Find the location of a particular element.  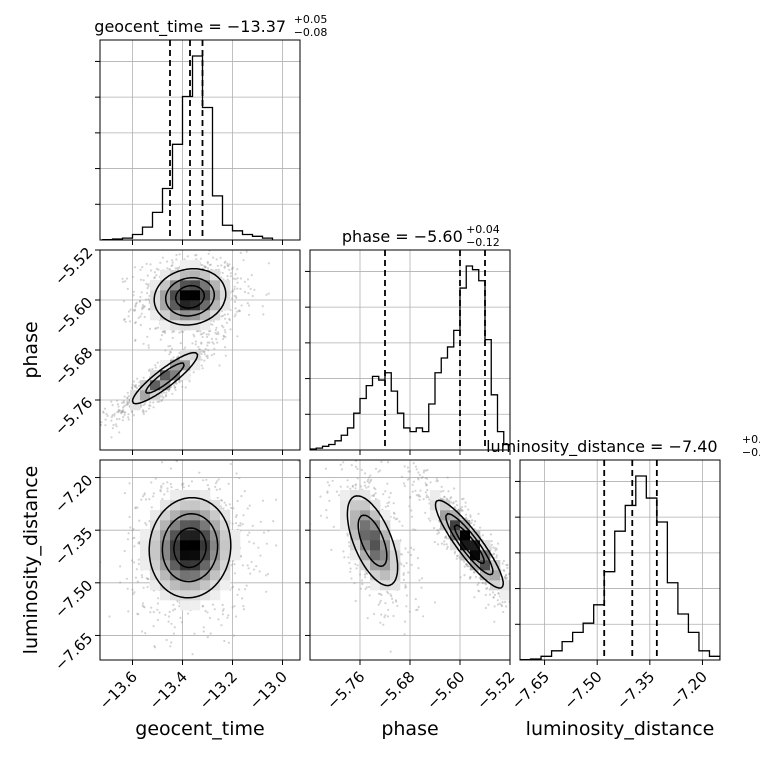

contour-lines is located at coordinates (190, 547).